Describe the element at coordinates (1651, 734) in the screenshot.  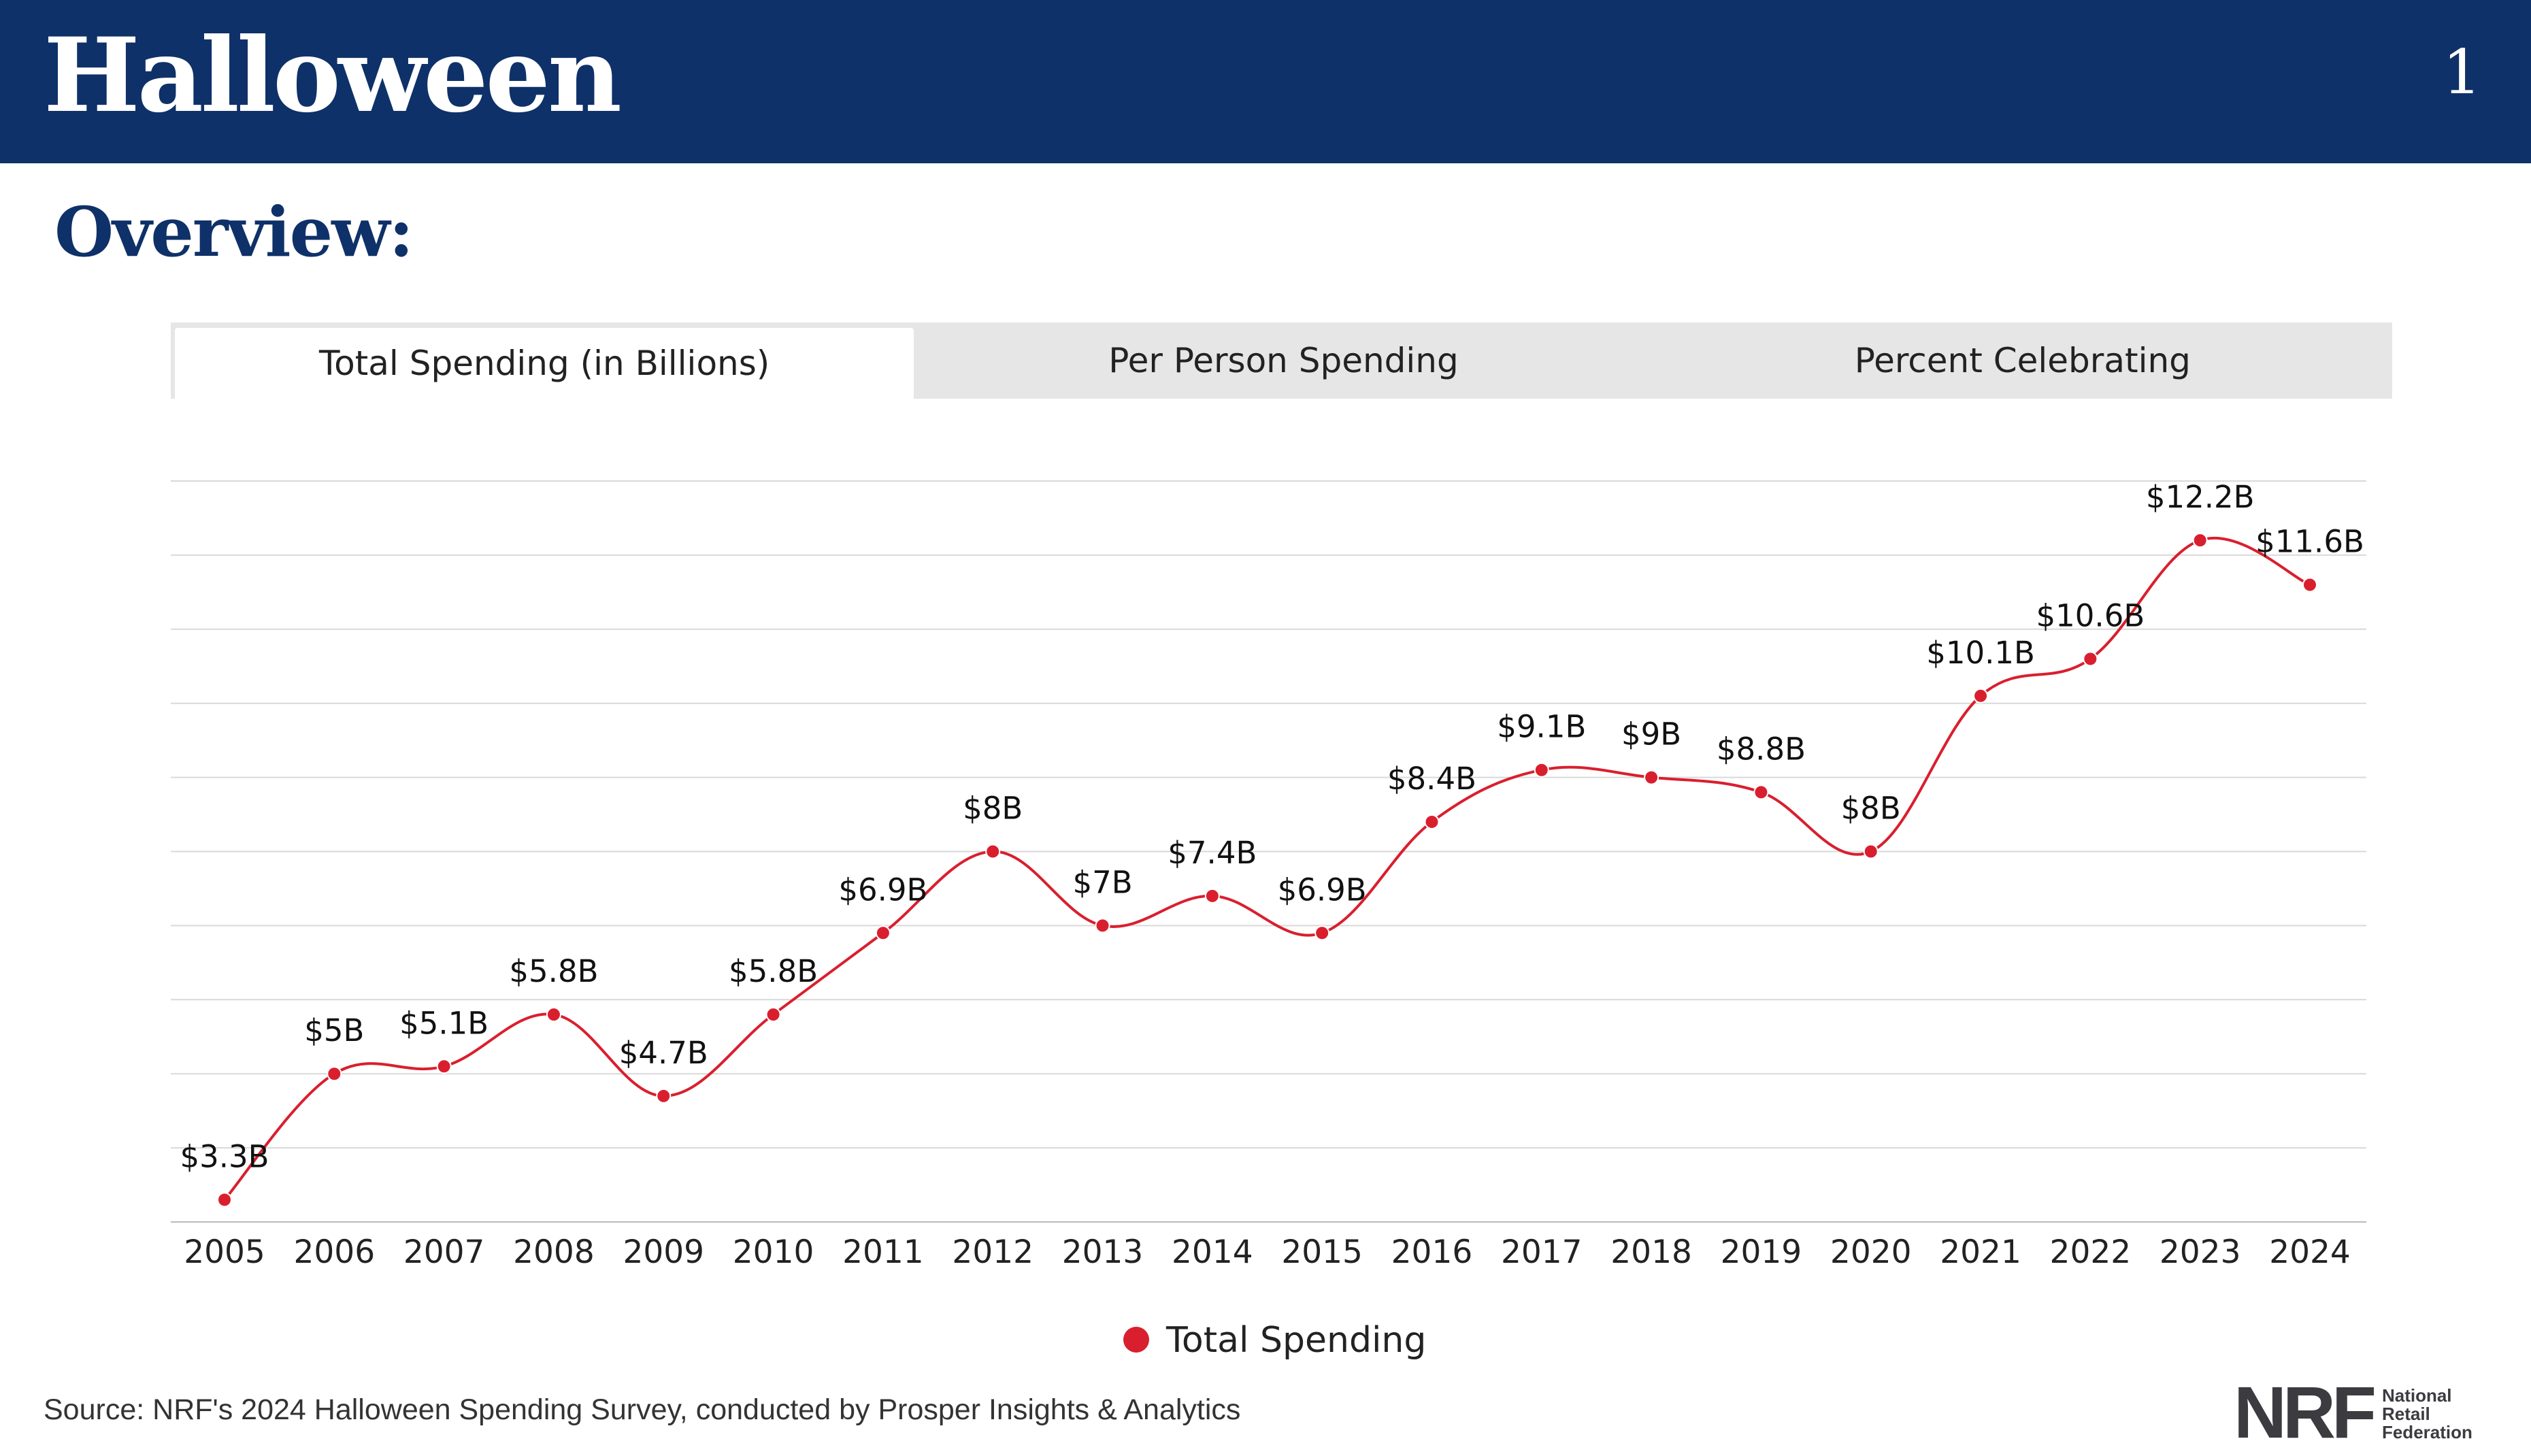
I see `data-label: $9B` at that location.